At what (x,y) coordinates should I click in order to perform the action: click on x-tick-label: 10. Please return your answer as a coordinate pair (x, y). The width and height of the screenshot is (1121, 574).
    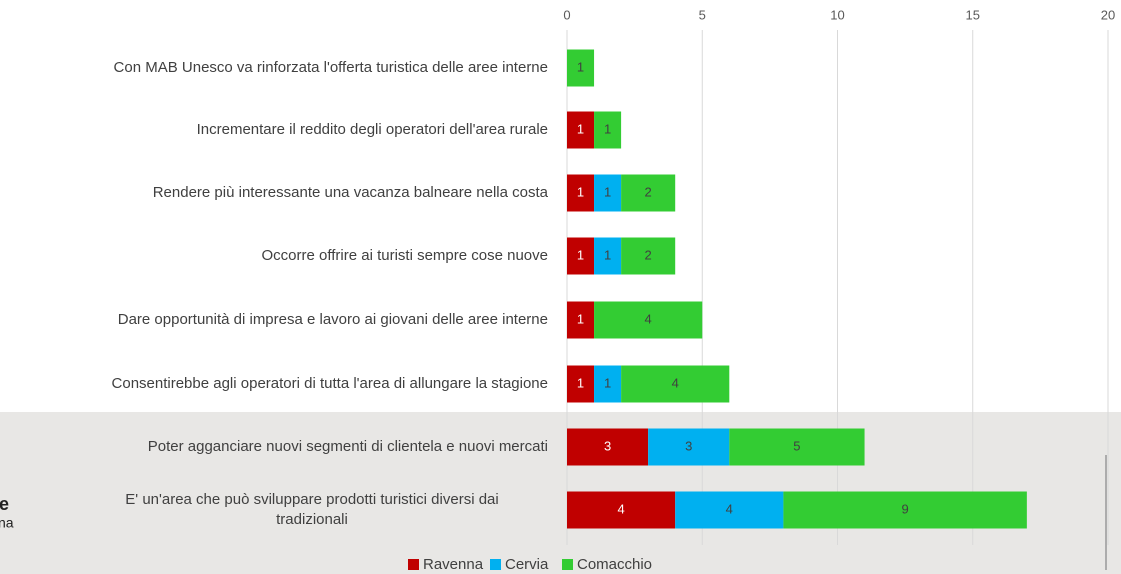
    Looking at the image, I should click on (837, 14).